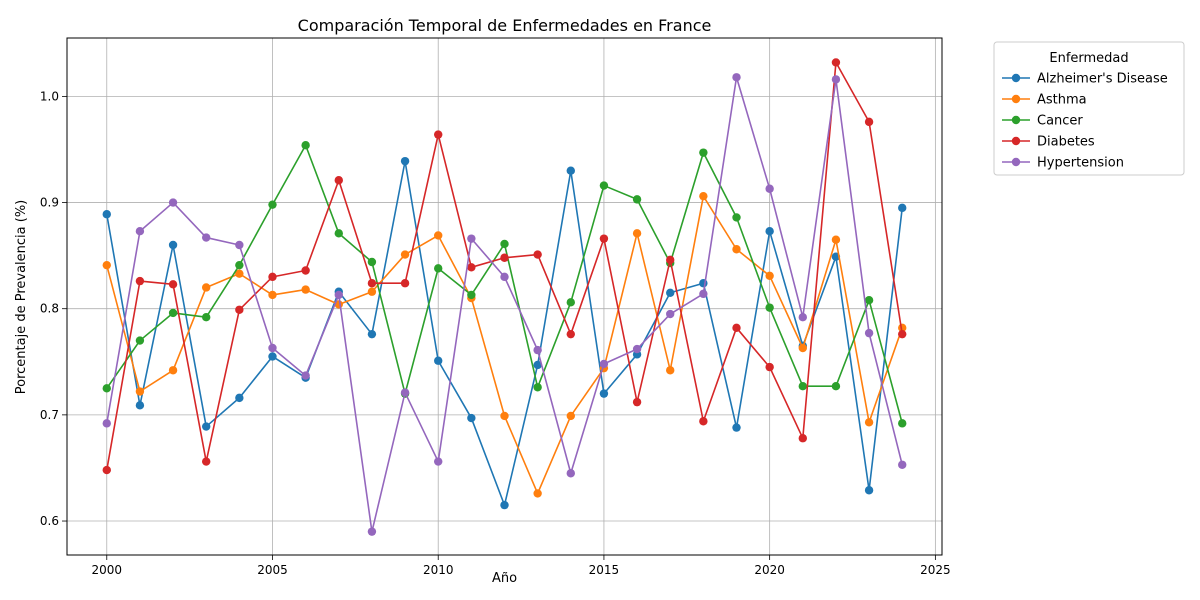 This screenshot has width=1200, height=600. Describe the element at coordinates (1102, 79) in the screenshot. I see `legend-label: Alzheimer's Disease` at that location.